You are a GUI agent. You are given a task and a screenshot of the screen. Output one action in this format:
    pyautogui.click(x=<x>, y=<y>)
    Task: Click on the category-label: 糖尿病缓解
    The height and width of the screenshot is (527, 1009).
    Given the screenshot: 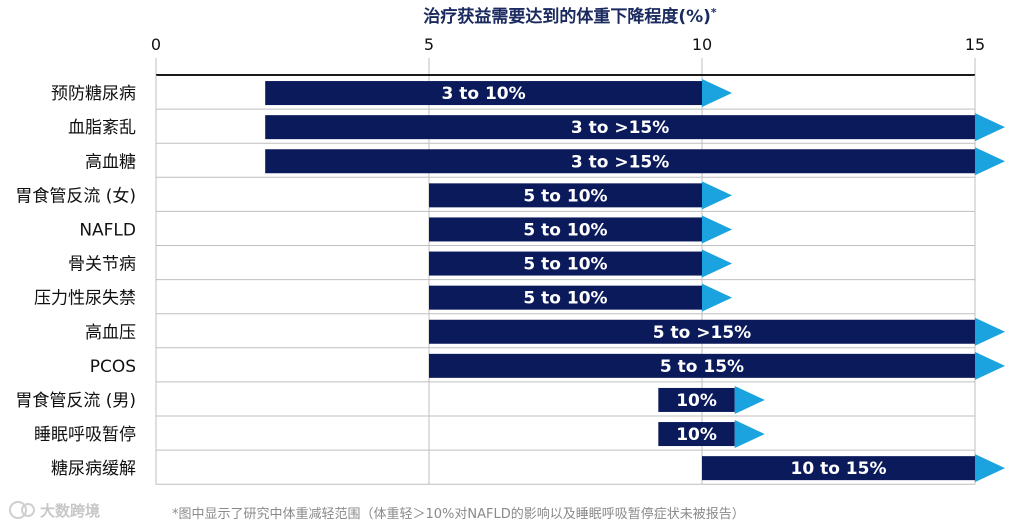 What is the action you would take?
    pyautogui.click(x=93, y=469)
    